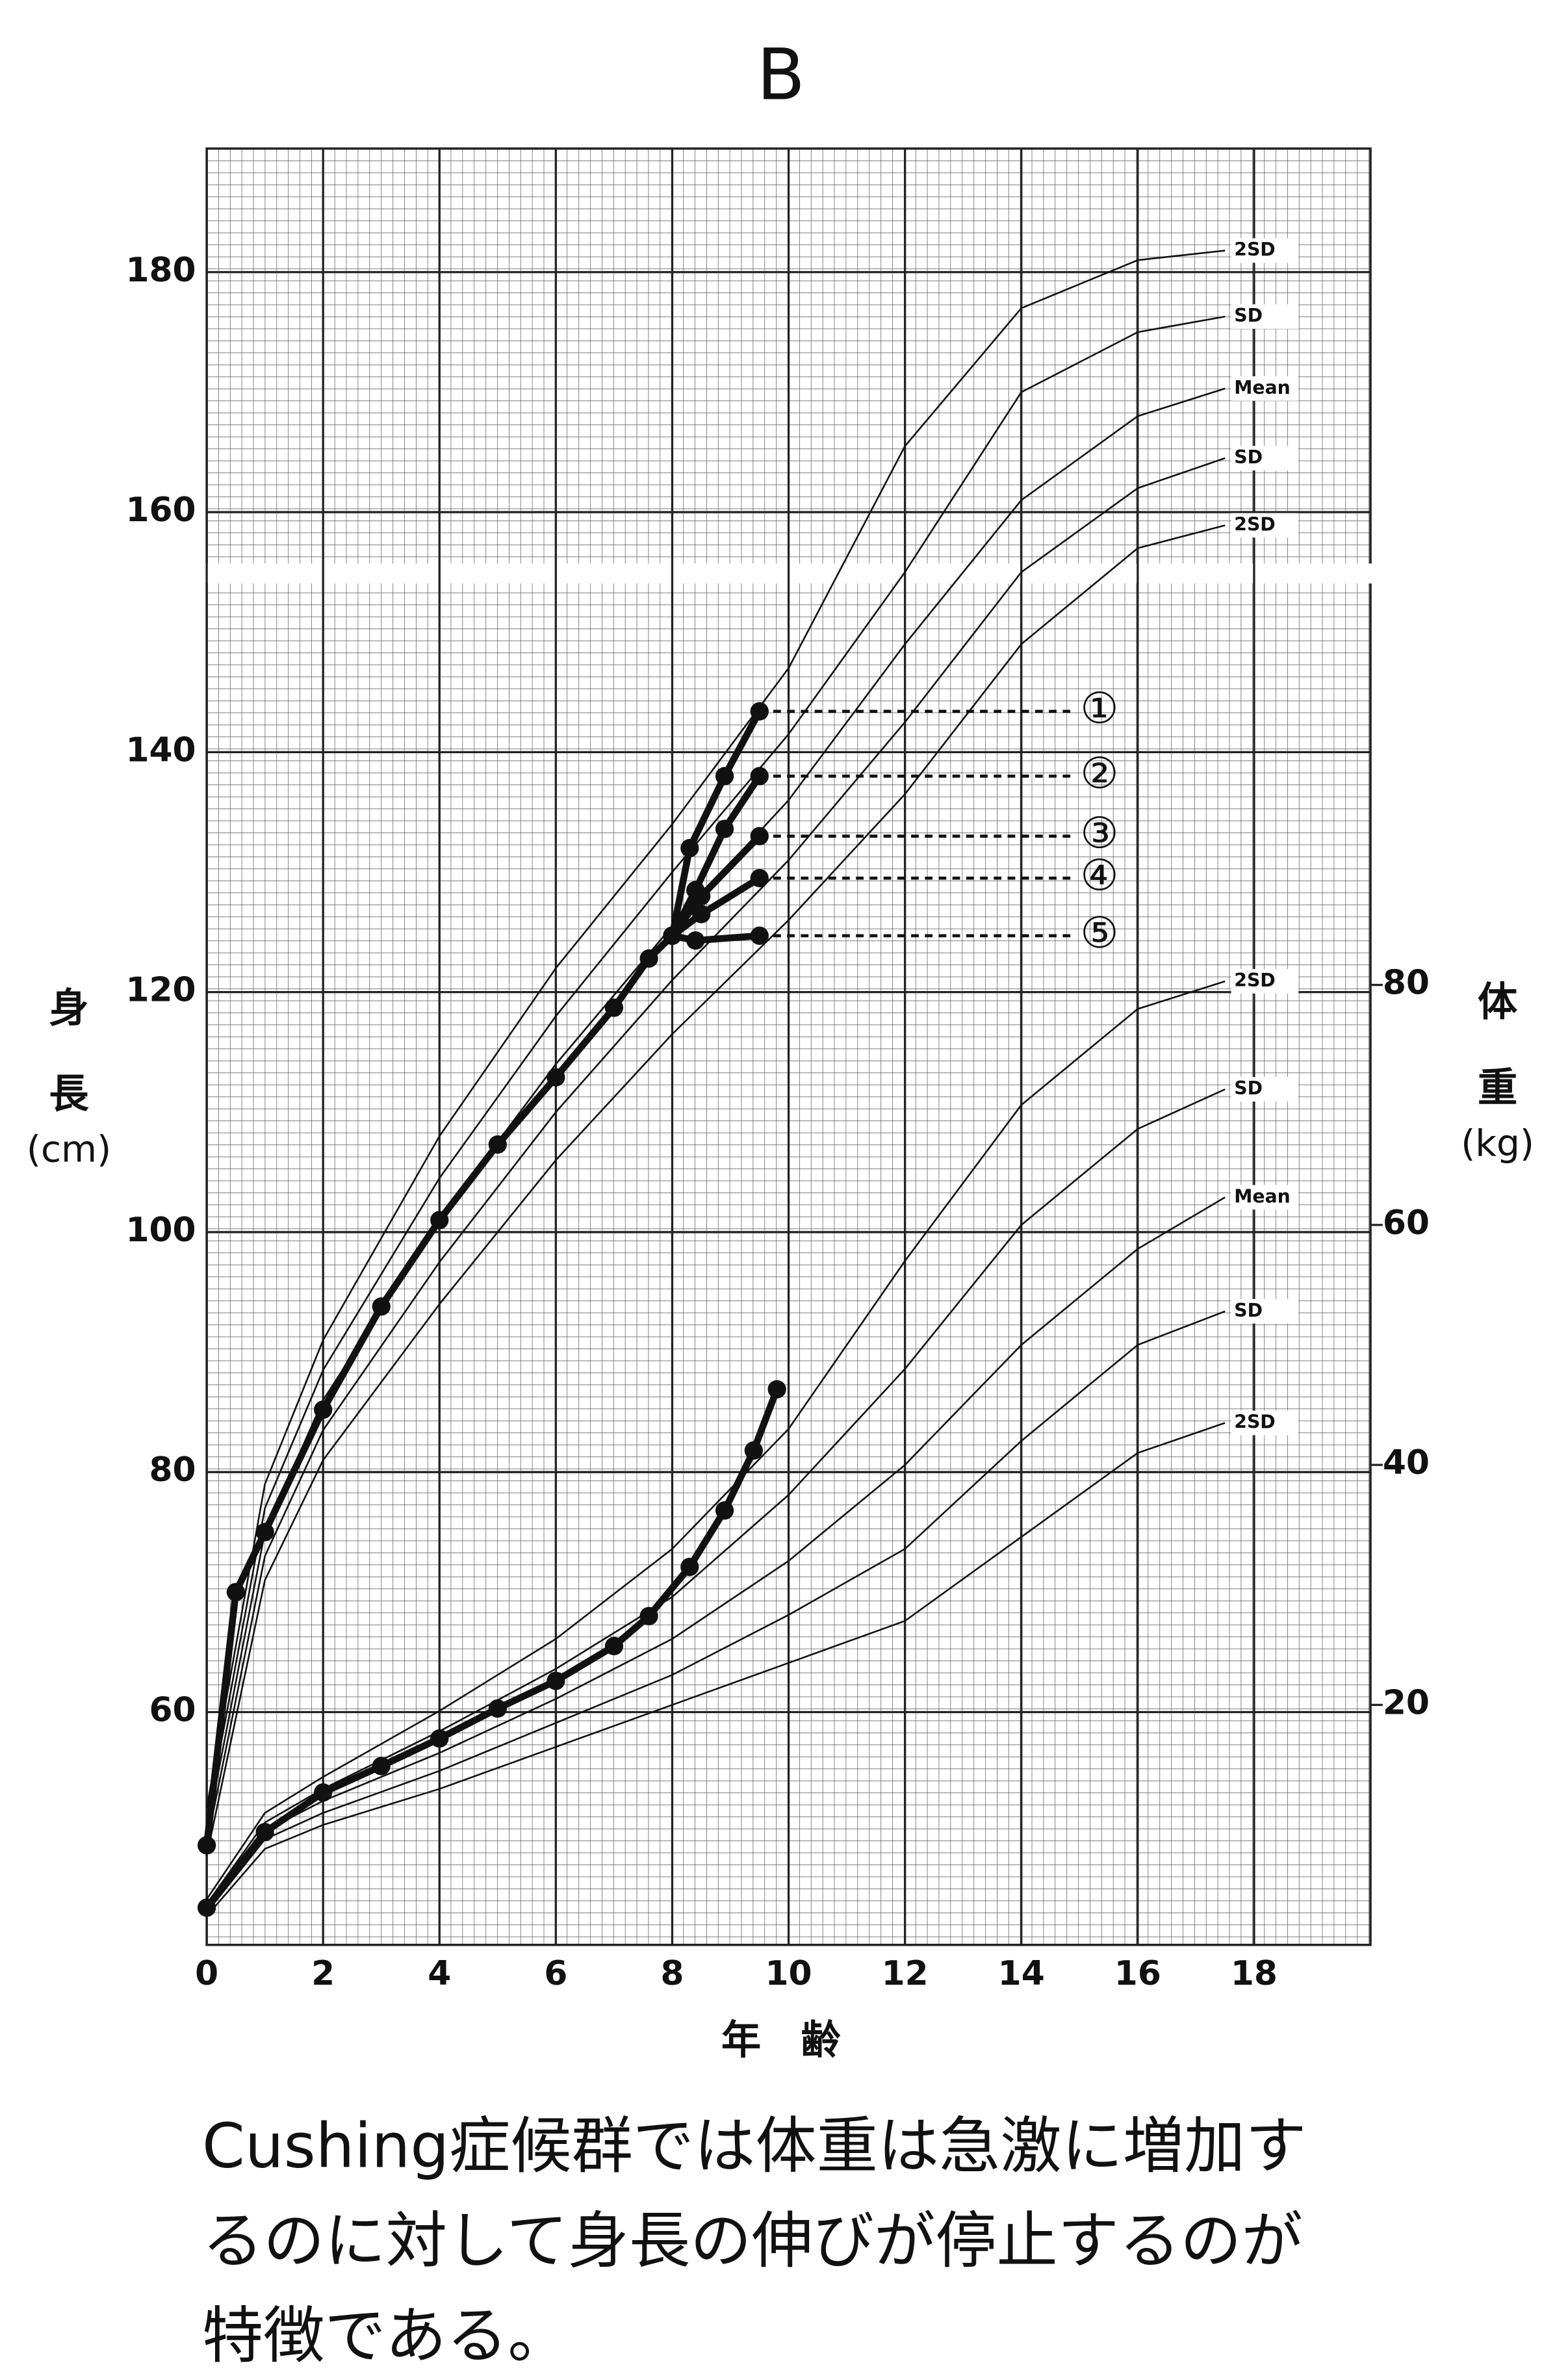 The height and width of the screenshot is (2374, 1568). Describe the element at coordinates (1099, 833) in the screenshot. I see `branch-label: ③` at that location.